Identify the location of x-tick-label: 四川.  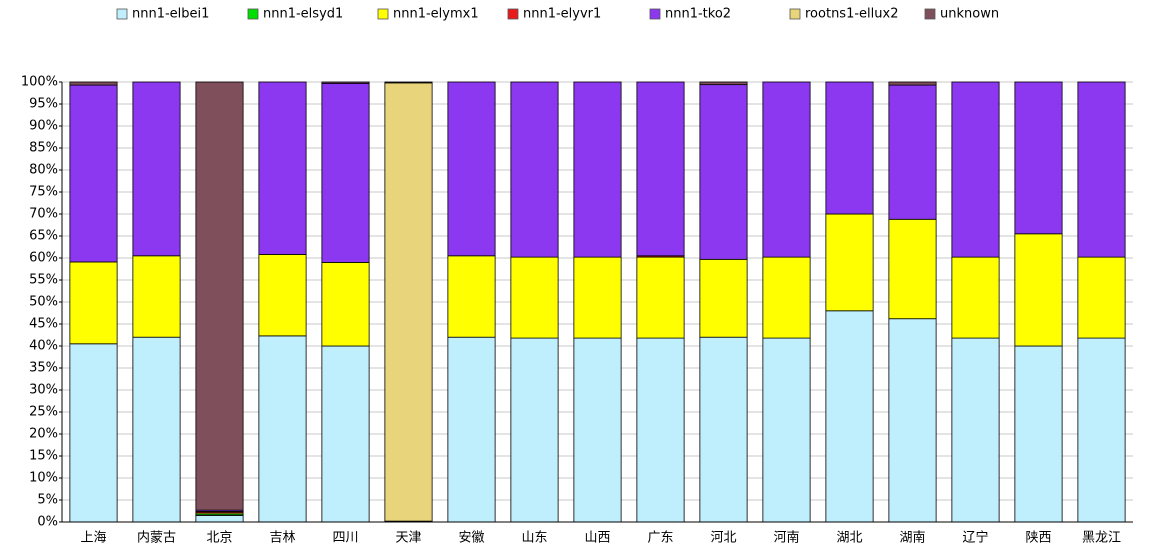
(345, 538).